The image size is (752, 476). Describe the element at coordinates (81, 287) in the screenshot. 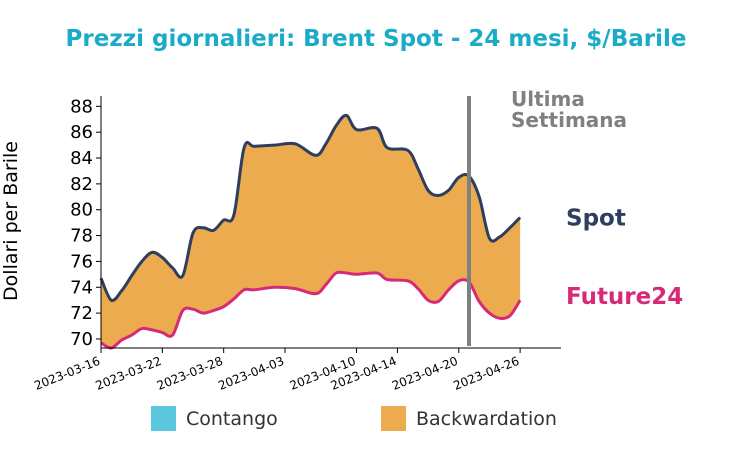

I see `y-tick-label: 74` at that location.